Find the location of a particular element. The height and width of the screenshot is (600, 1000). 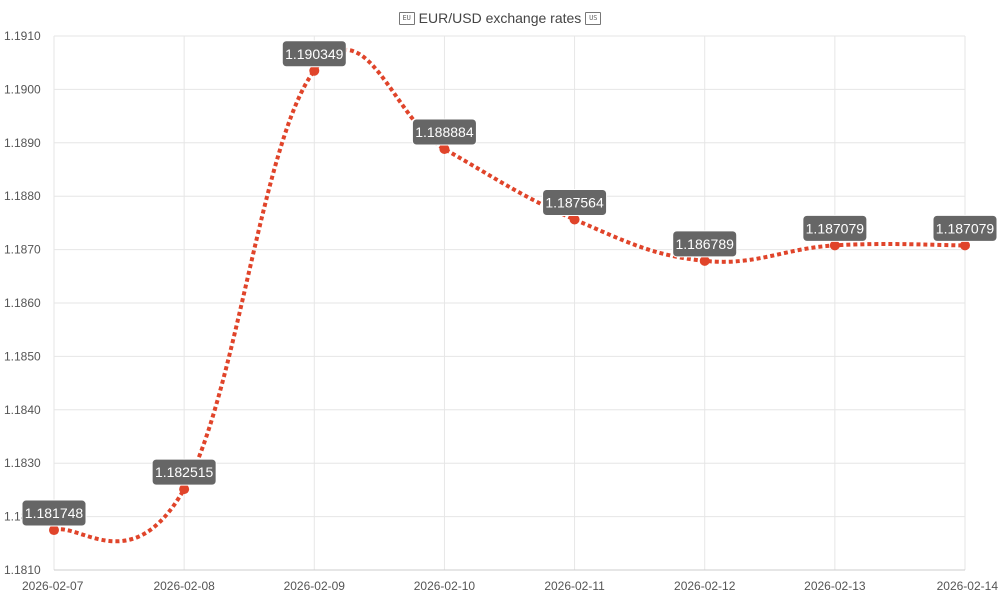

x-tick-label: 2026-02-11 is located at coordinates (574, 586).